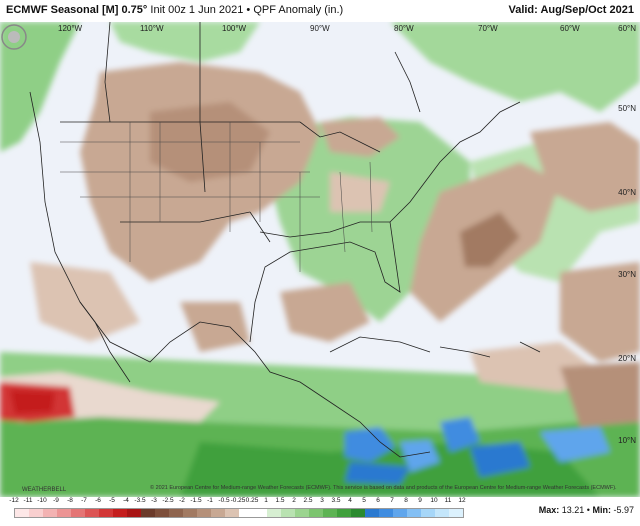 The image size is (640, 526). What do you see at coordinates (320, 28) in the screenshot?
I see `lon-label: 90°W` at bounding box center [320, 28].